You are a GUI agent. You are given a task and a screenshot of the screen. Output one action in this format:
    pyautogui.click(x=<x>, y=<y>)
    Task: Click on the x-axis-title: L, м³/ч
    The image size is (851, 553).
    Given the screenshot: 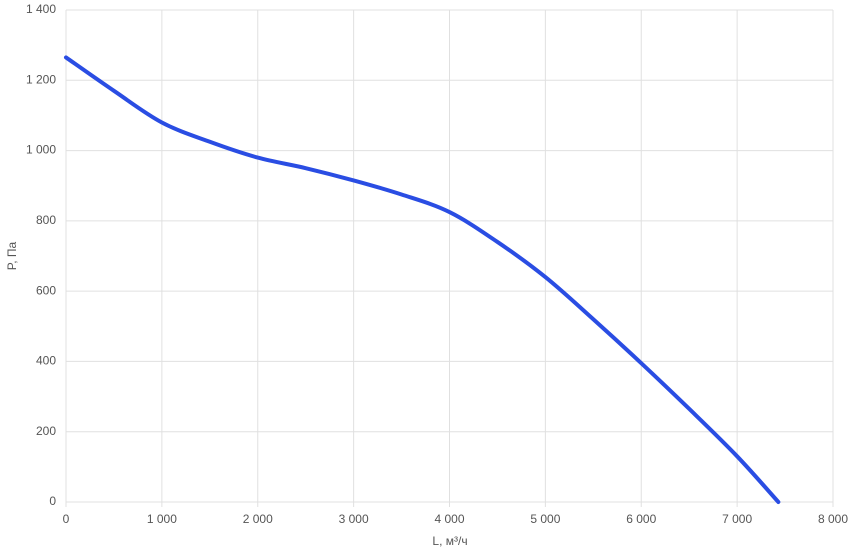 What is the action you would take?
    pyautogui.click(x=449, y=541)
    